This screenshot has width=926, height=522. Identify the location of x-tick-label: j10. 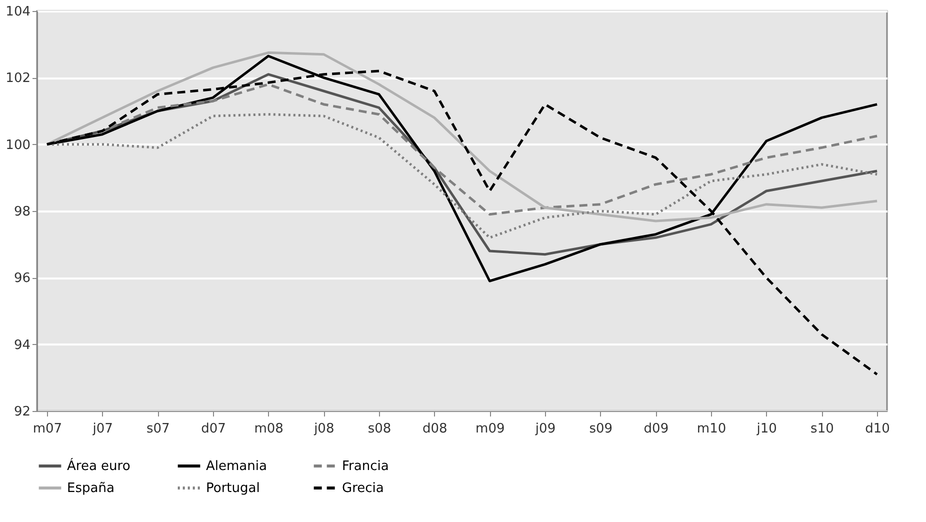
(766, 429).